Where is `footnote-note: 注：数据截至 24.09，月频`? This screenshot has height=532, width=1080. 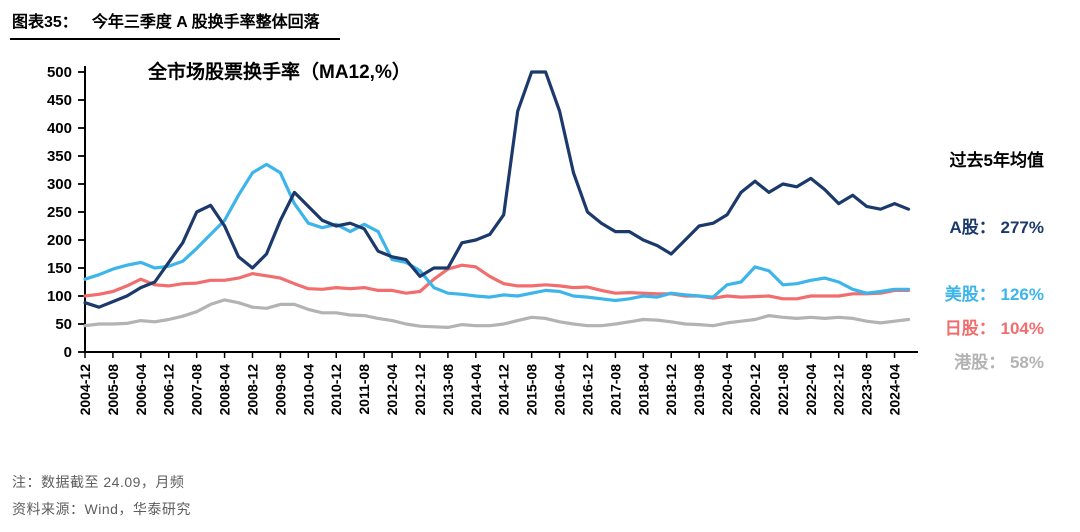
footnote-note: 注：数据截至 24.09，月频 is located at coordinates (98, 482).